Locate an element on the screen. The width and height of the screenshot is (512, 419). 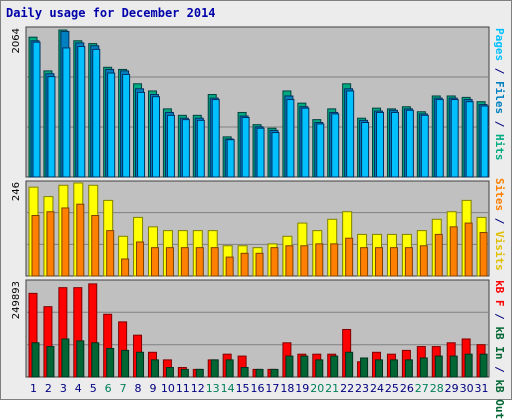
day-label-30: 30 is located at coordinates (467, 388).